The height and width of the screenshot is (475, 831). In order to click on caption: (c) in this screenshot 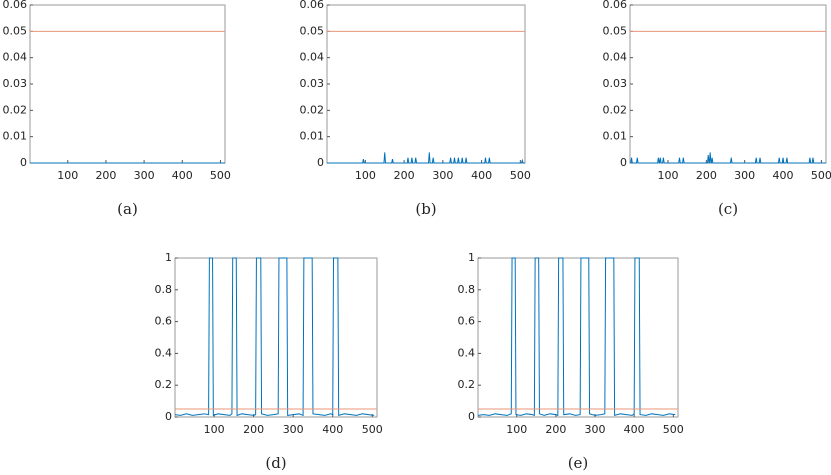, I will do `click(728, 209)`.